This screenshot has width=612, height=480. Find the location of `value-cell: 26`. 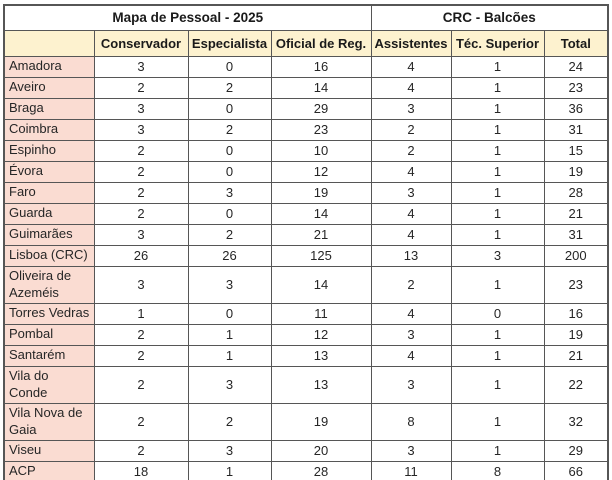

value-cell: 26 is located at coordinates (141, 255).